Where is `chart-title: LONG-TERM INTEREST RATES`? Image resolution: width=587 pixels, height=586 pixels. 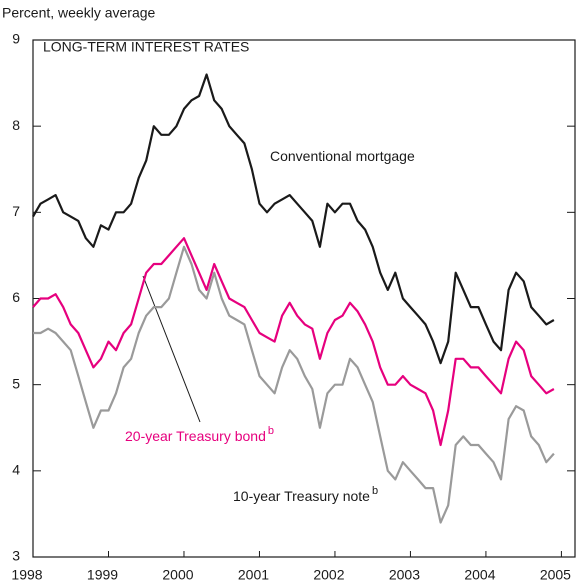
chart-title: LONG-TERM INTEREST RATES is located at coordinates (146, 47).